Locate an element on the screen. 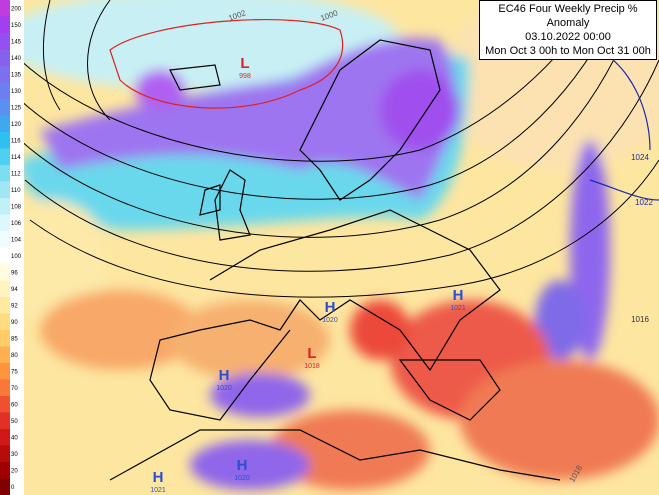 The width and height of the screenshot is (659, 495). colorbar-label: 135 is located at coordinates (16, 75).